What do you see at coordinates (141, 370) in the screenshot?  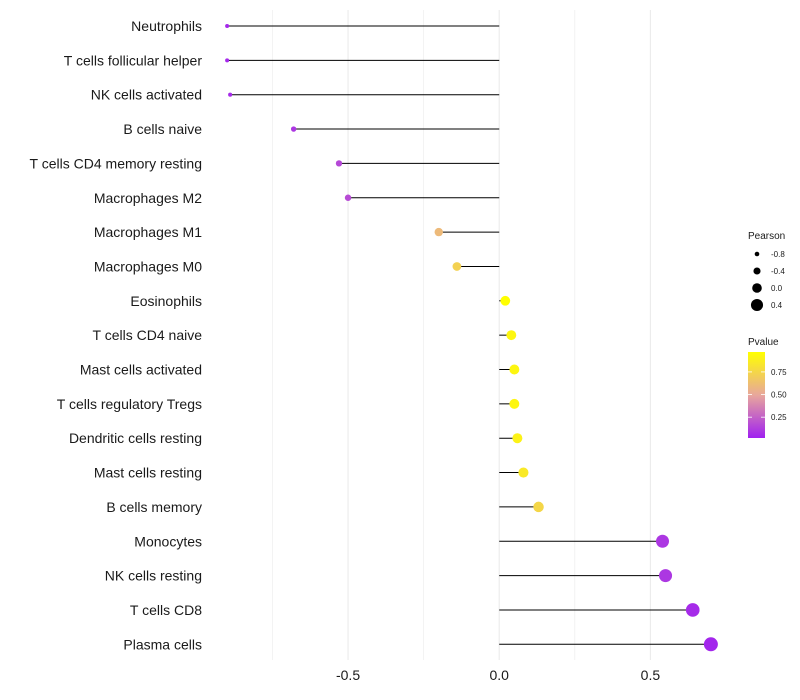 I see `category-label: Mast cells activated` at bounding box center [141, 370].